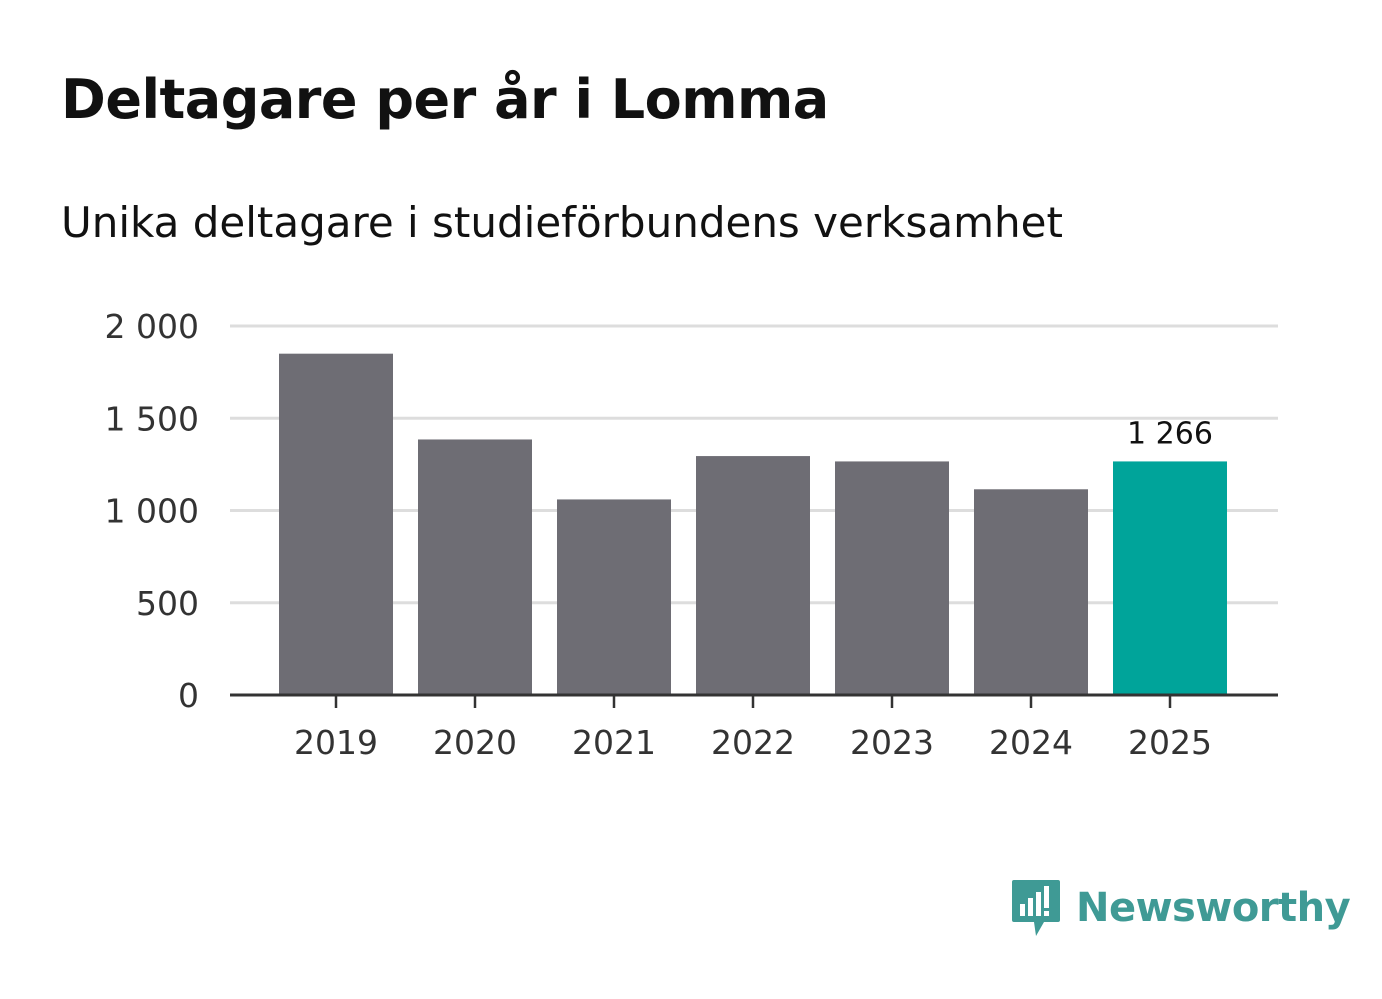 Image resolution: width=1382 pixels, height=999 pixels. Describe the element at coordinates (1031, 742) in the screenshot. I see `x-tick-label: 2024` at that location.